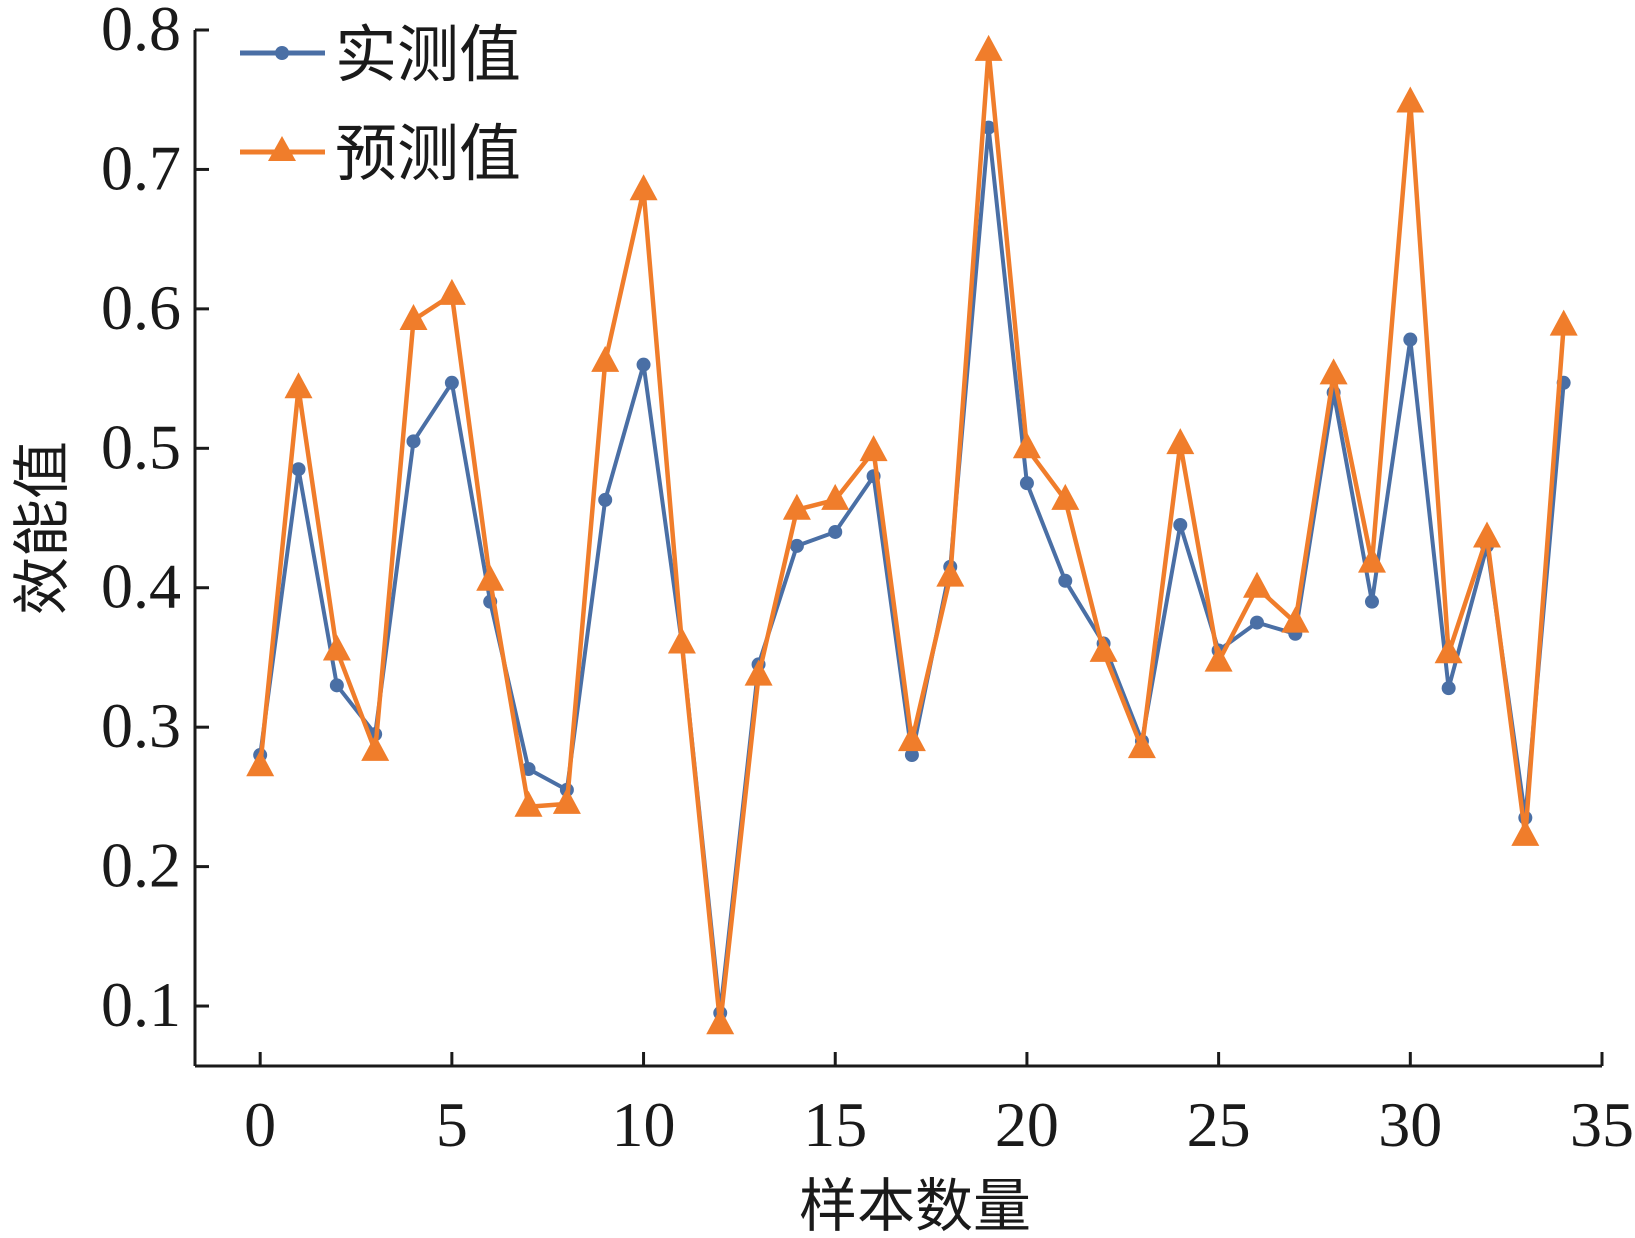 This screenshot has width=1635, height=1238. What do you see at coordinates (141, 586) in the screenshot?
I see `y-tick-label: 0.4` at bounding box center [141, 586].